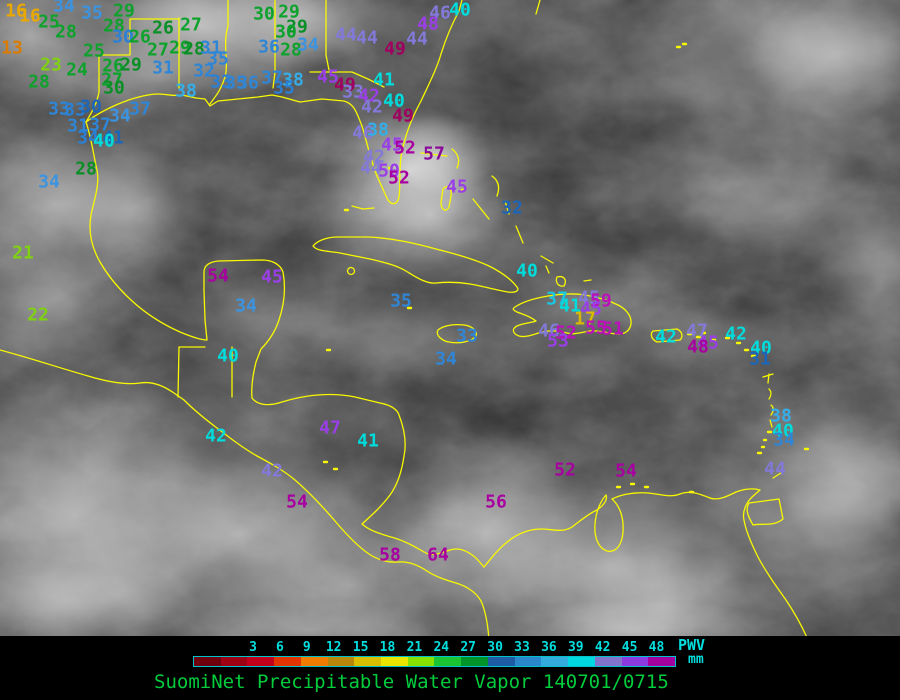  Describe the element at coordinates (602, 647) in the screenshot. I see `colorbar-tick-label: 42` at that location.